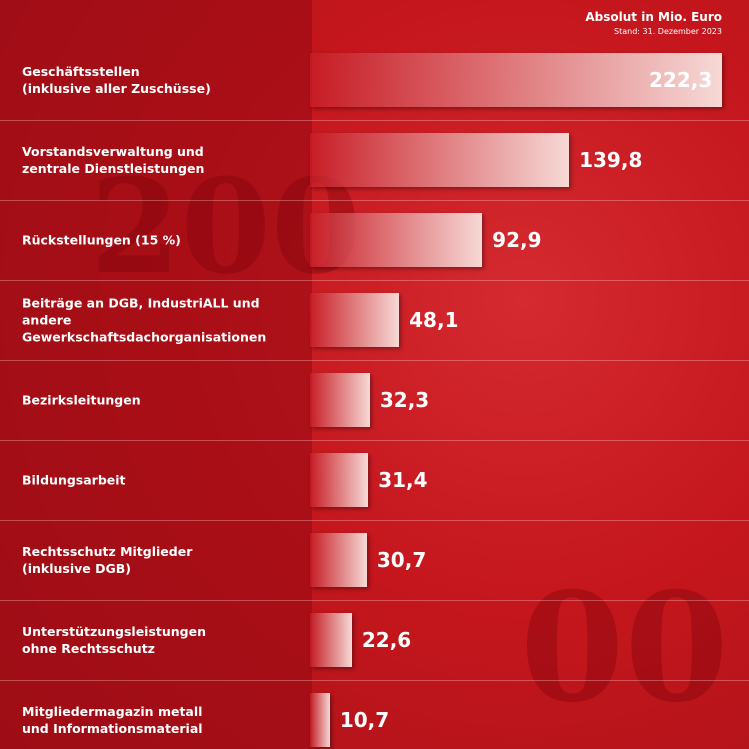 The width and height of the screenshot is (749, 749). Describe the element at coordinates (668, 31) in the screenshot. I see `date-note: Stand: 31. Dezember 2023` at that location.